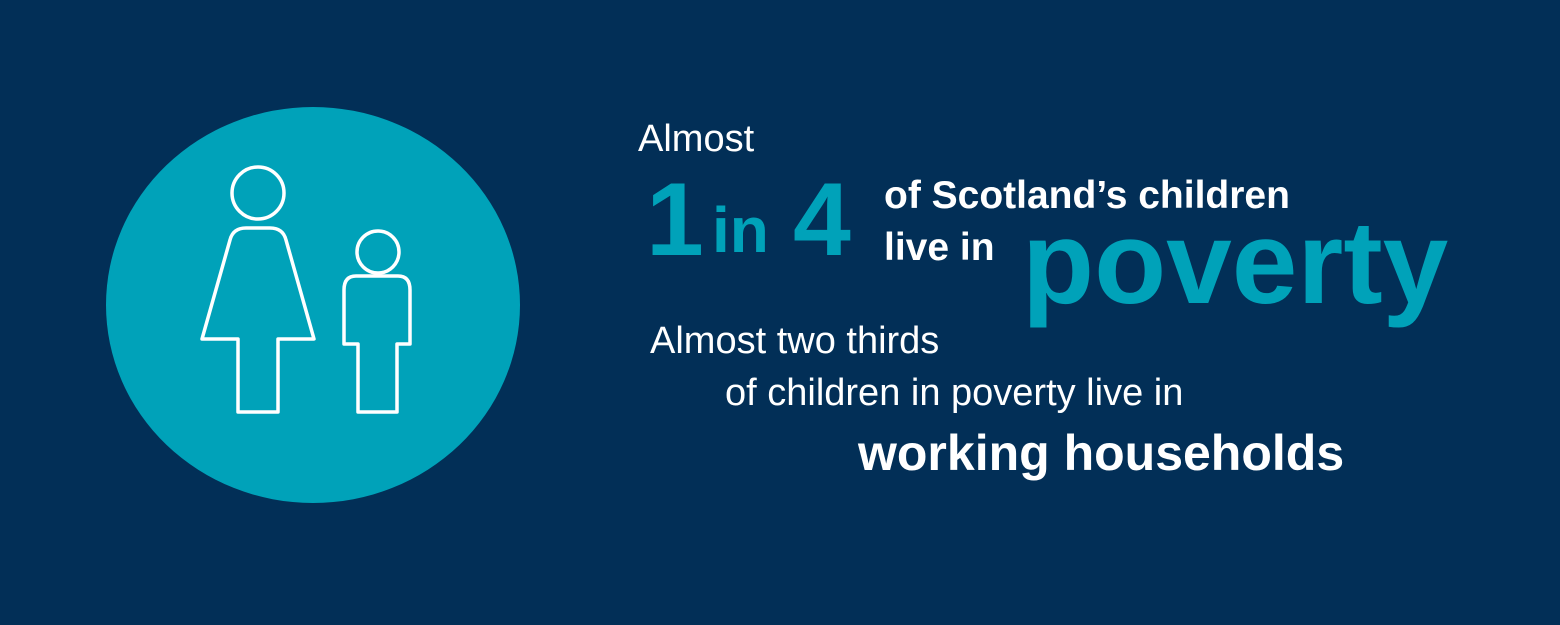  I want to click on subhead-line-two: of children in poverty live in, so click(954, 393).